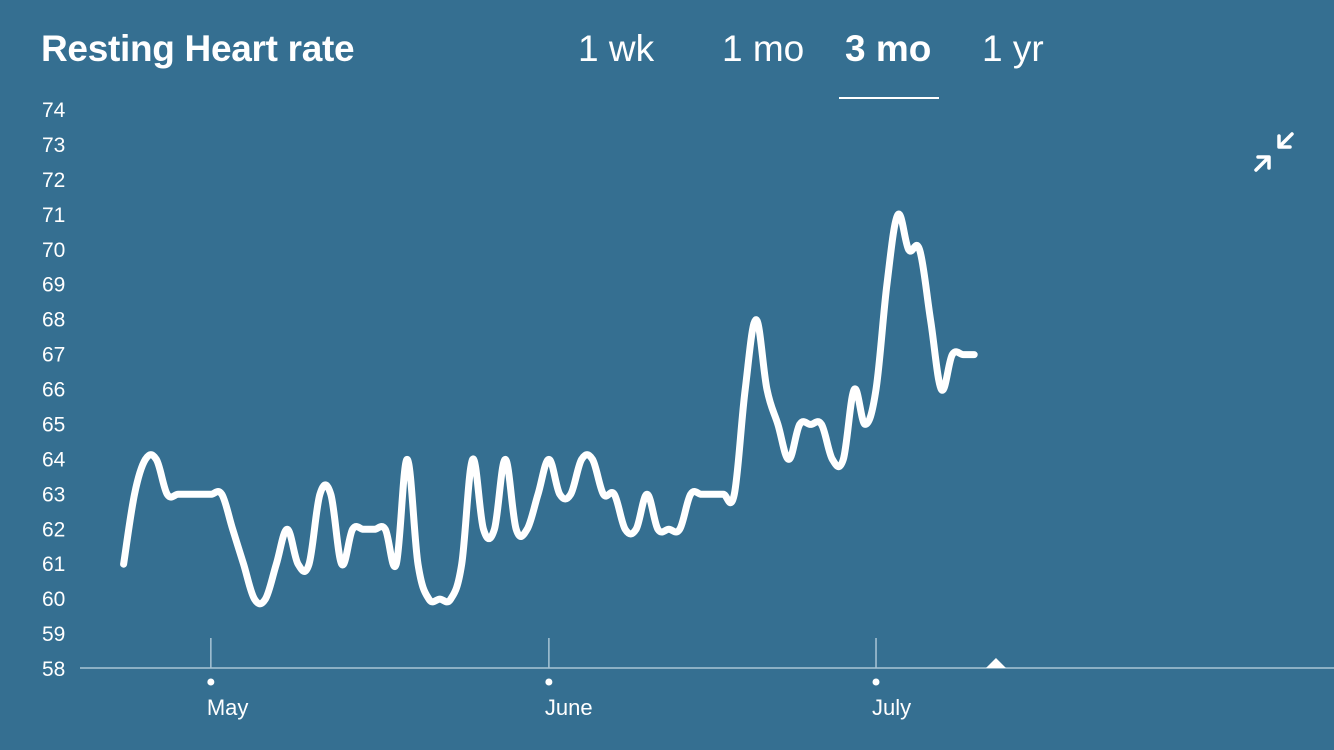 This screenshot has height=750, width=1334. What do you see at coordinates (53, 250) in the screenshot?
I see `y-tick-label: 70` at bounding box center [53, 250].